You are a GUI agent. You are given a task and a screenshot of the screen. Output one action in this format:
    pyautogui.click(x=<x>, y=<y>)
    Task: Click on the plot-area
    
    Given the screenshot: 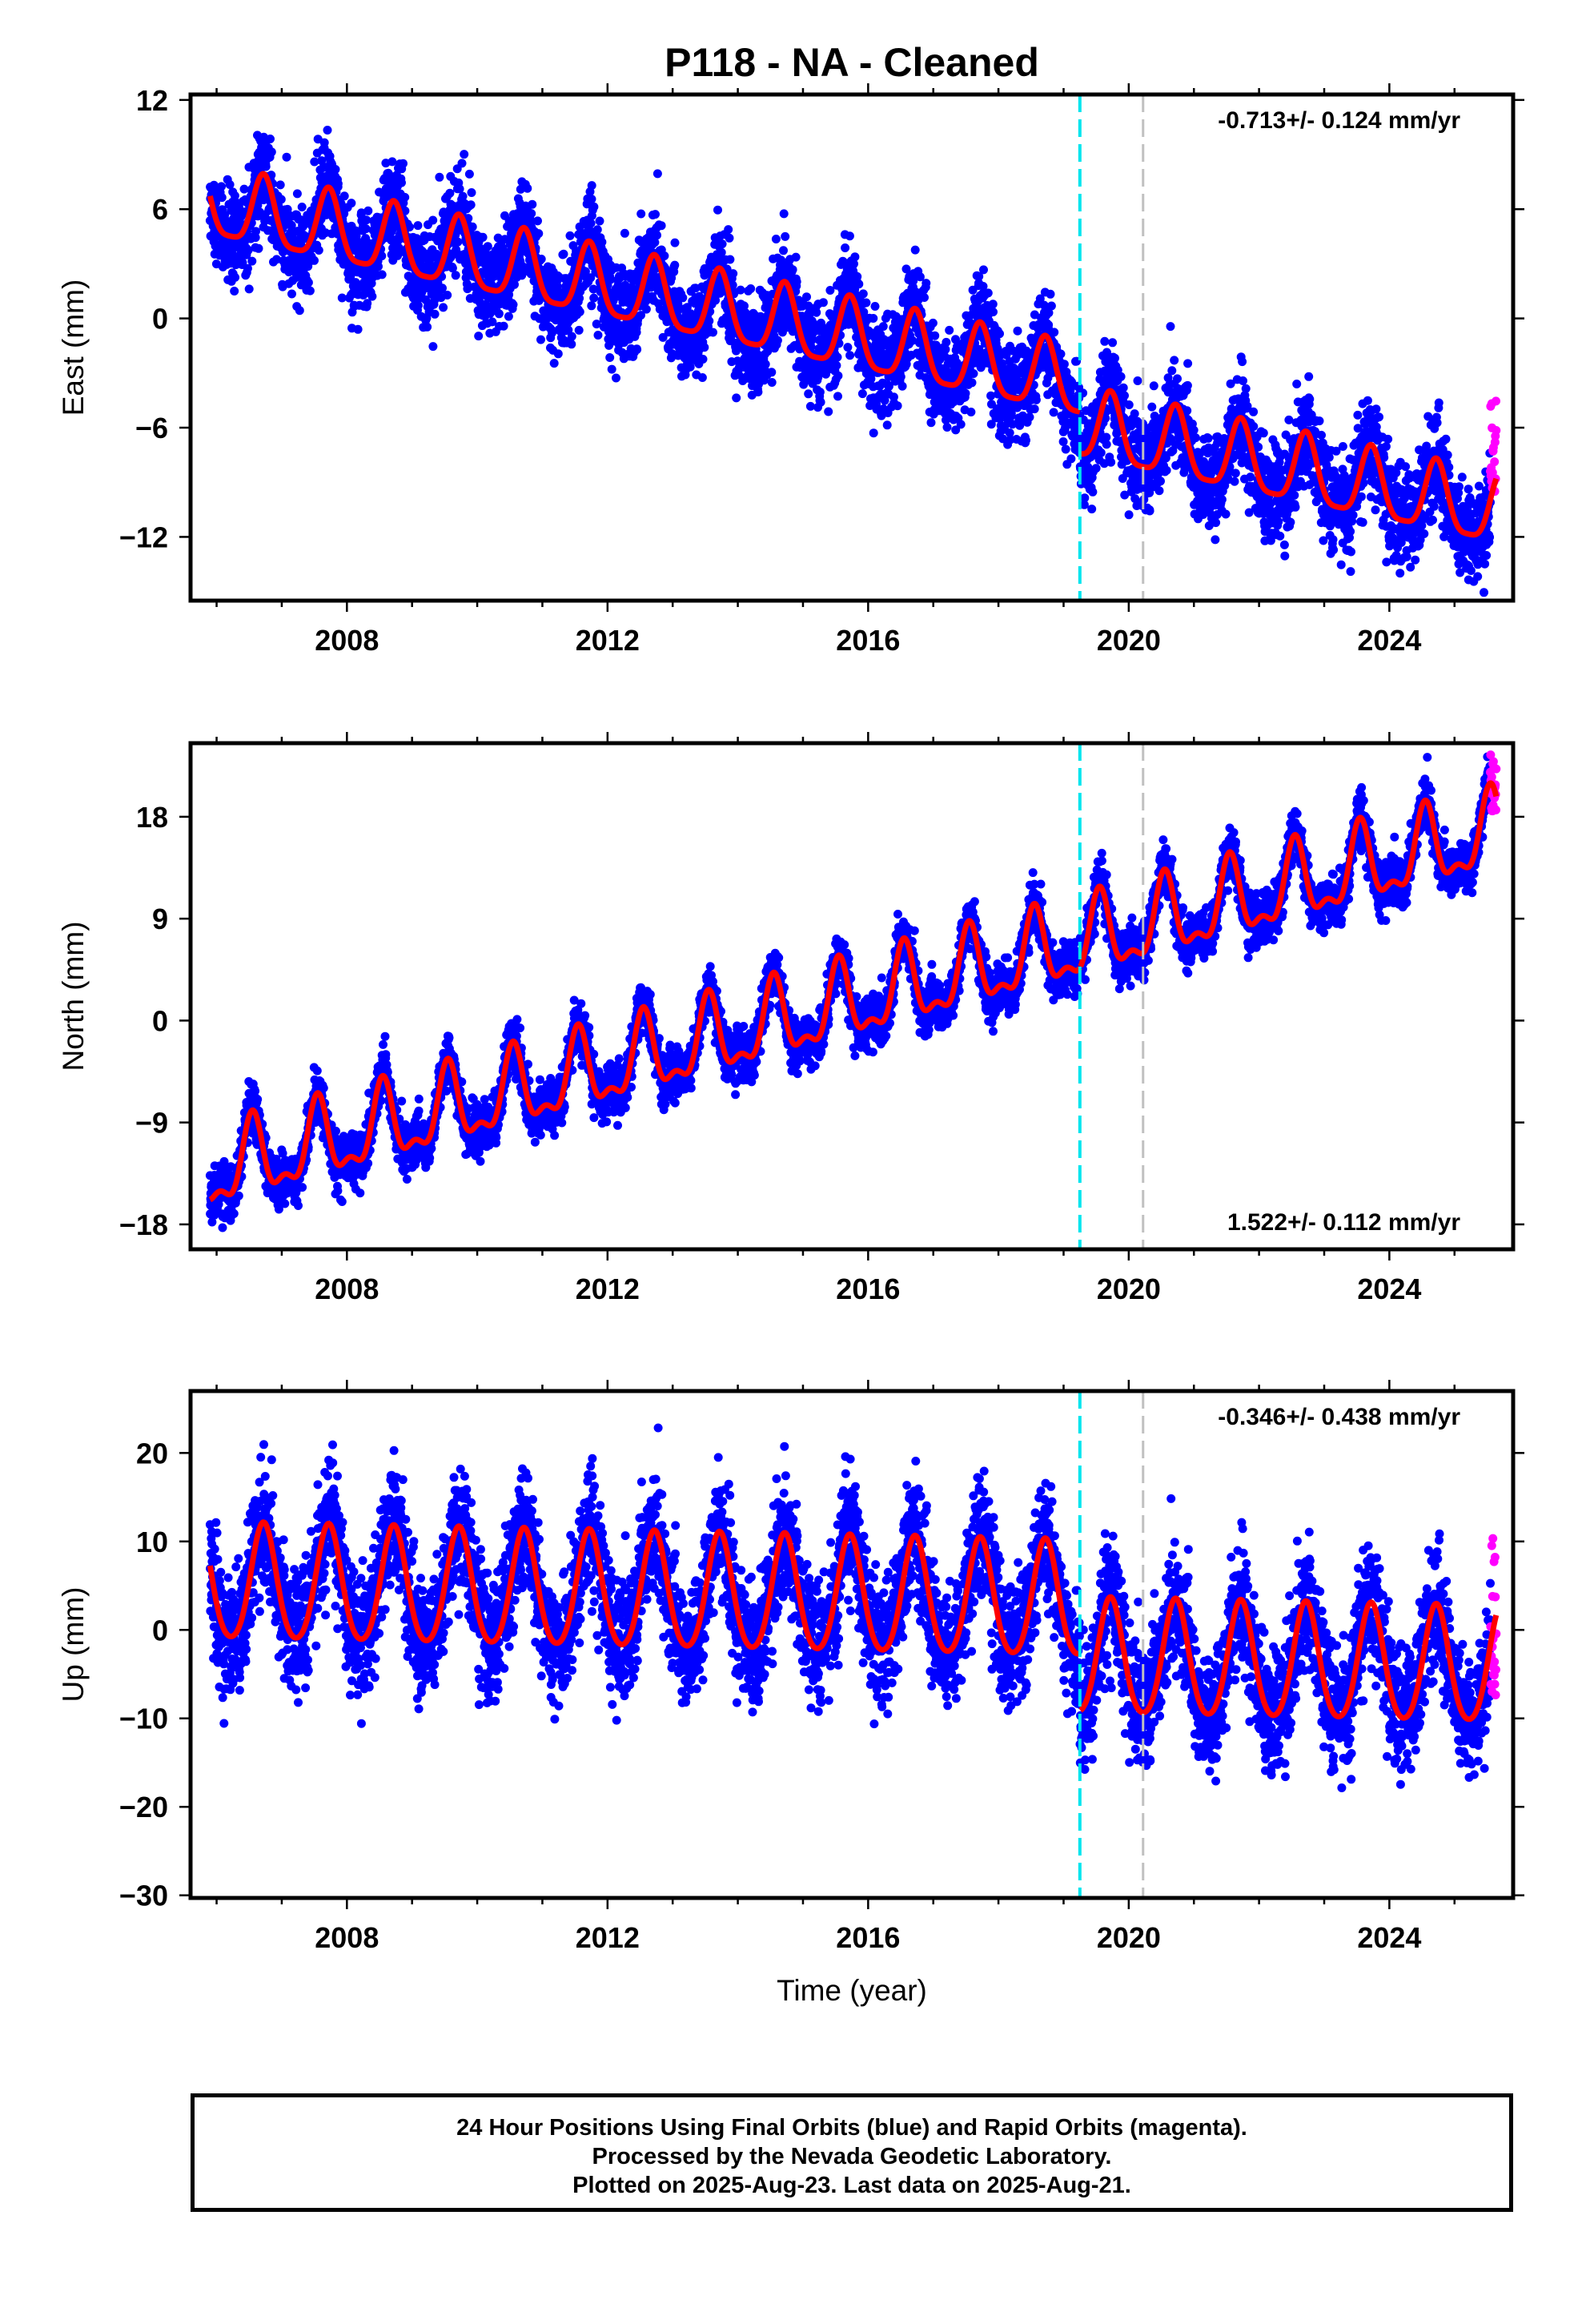 What is the action you would take?
    pyautogui.click(x=853, y=1607)
    